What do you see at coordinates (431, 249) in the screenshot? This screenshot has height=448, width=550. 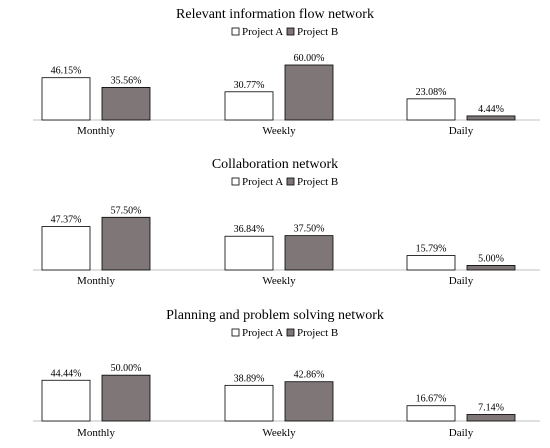 I see `data-label: 15.79%` at bounding box center [431, 249].